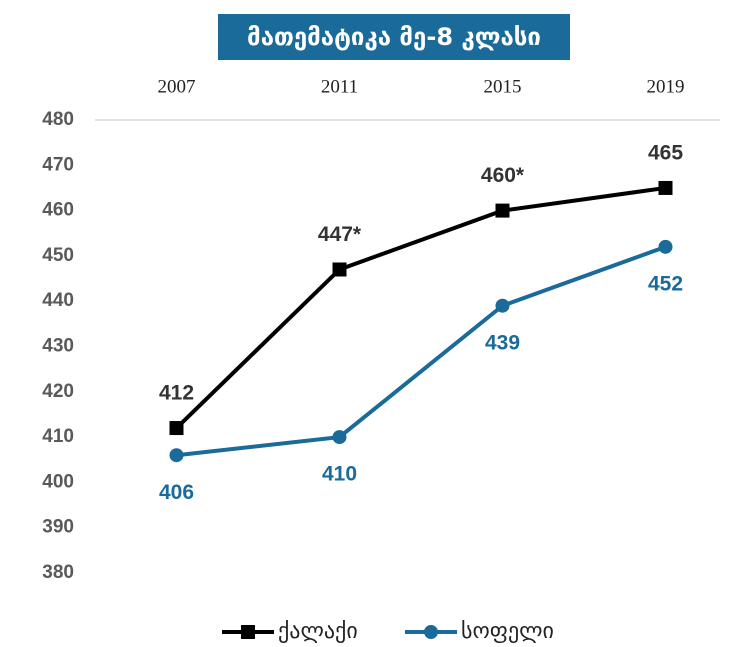 This screenshot has width=748, height=647. I want to click on y-tick-label: 410, so click(58, 436).